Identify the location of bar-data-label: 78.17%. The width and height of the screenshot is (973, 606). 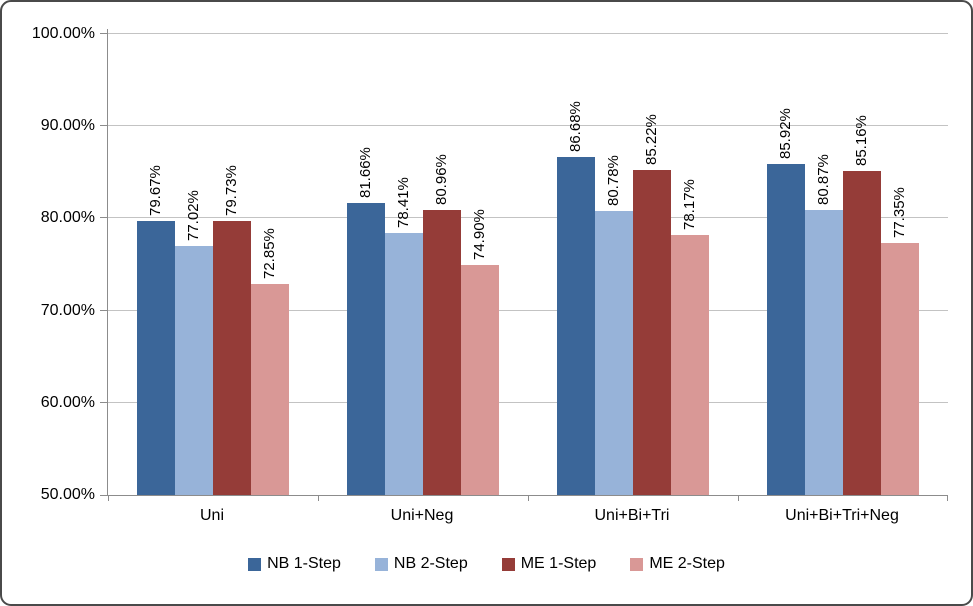
(689, 205).